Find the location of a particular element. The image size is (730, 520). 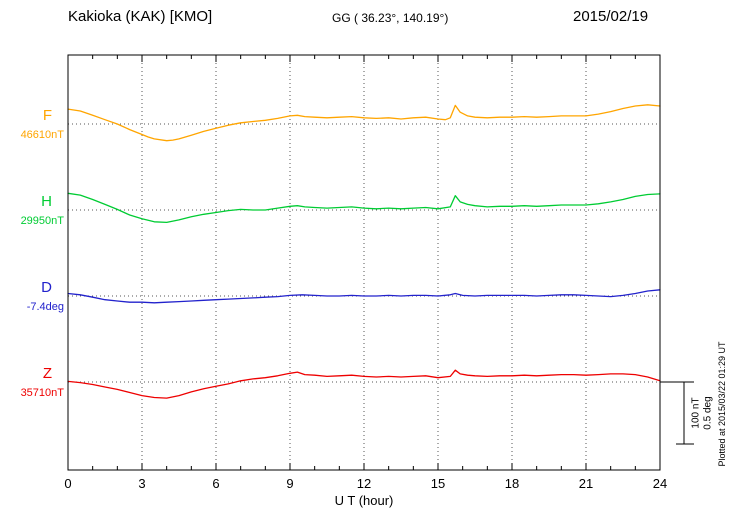

svg-text: 18 is located at coordinates (512, 483).